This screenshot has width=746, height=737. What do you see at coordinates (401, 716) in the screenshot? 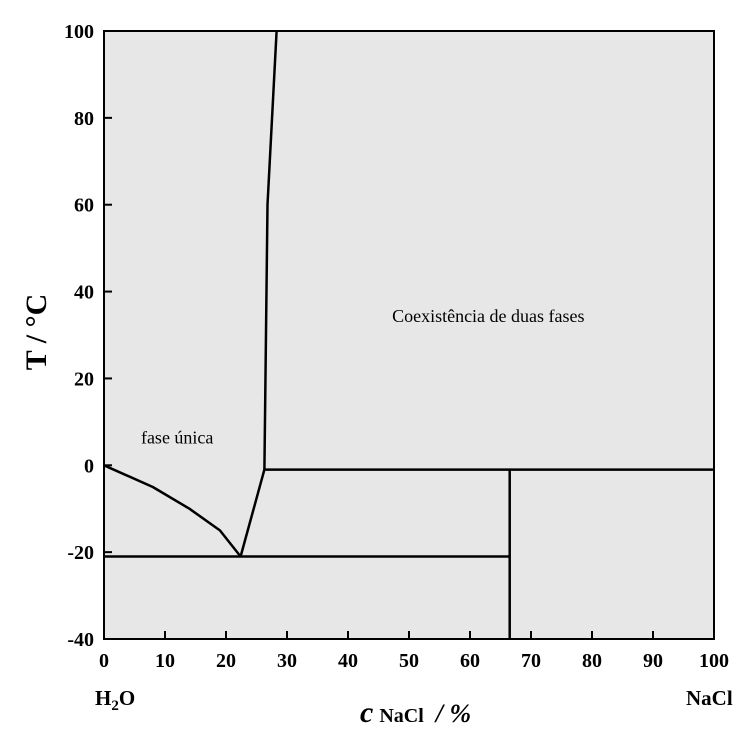
I see `x-axis-label-subscript: NaCl` at bounding box center [401, 716].